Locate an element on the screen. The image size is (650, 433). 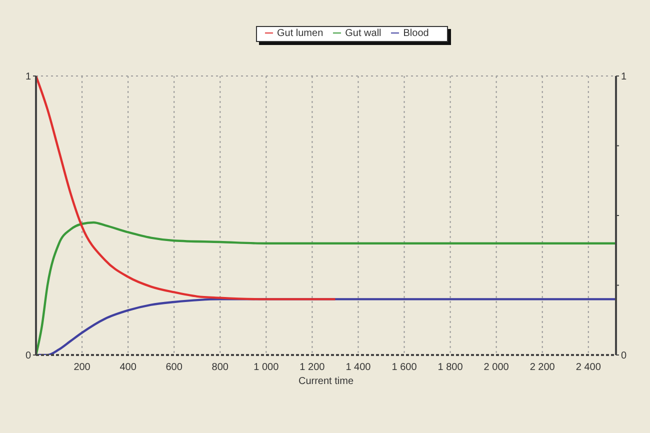
x-tick-label: 1 600 is located at coordinates (405, 368).